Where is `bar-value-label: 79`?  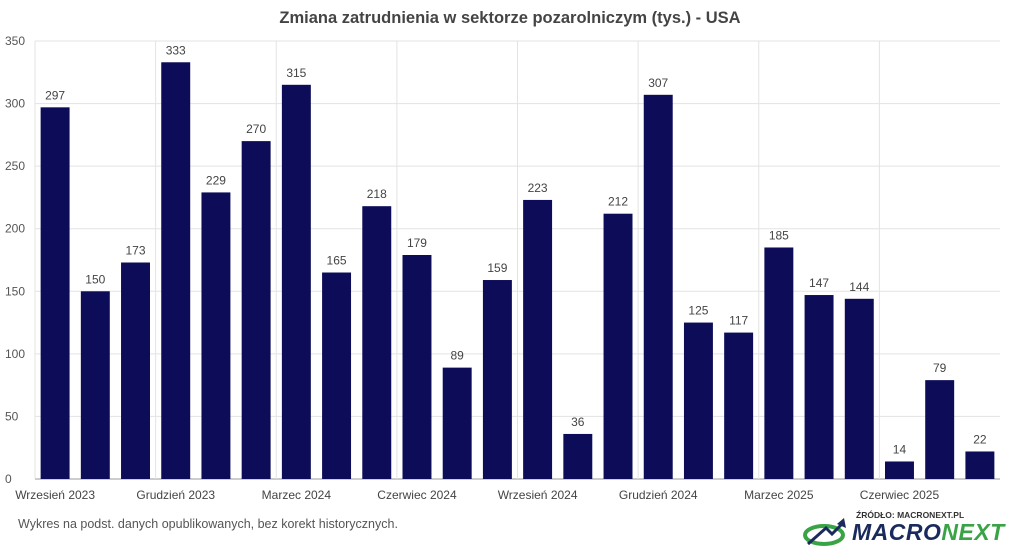 bar-value-label: 79 is located at coordinates (940, 368).